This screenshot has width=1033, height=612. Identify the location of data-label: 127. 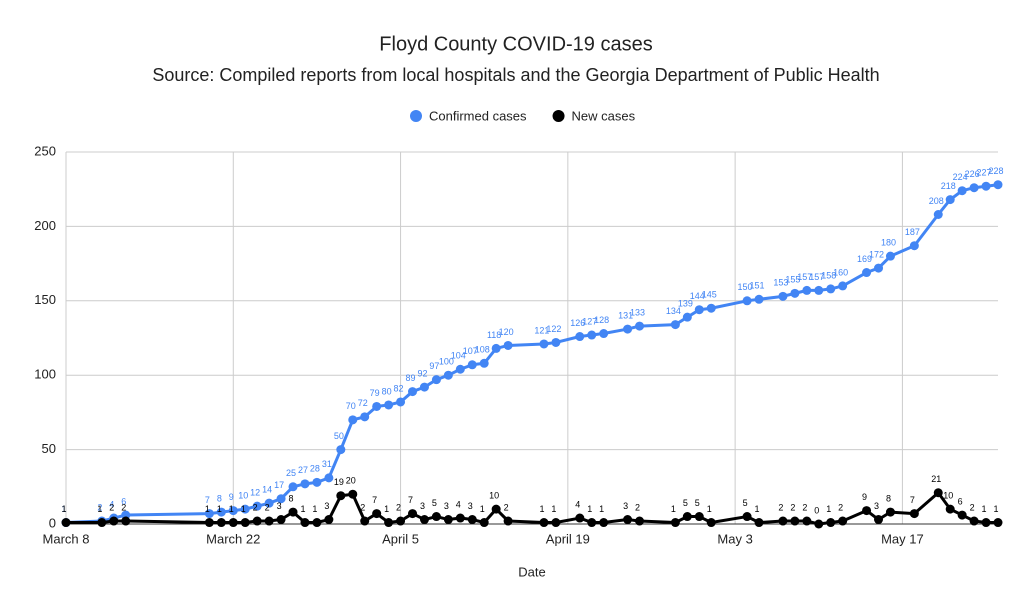
(589, 321).